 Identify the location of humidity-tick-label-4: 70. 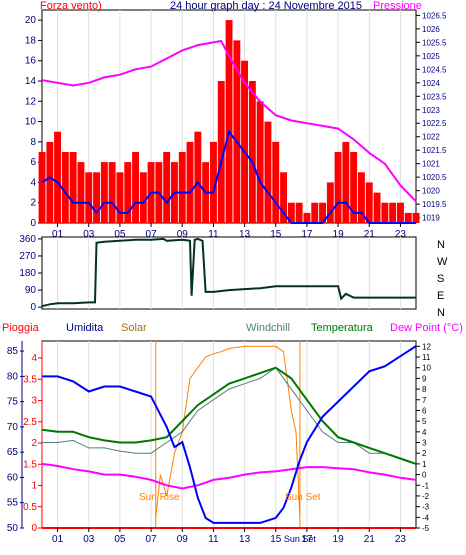
(13, 427).